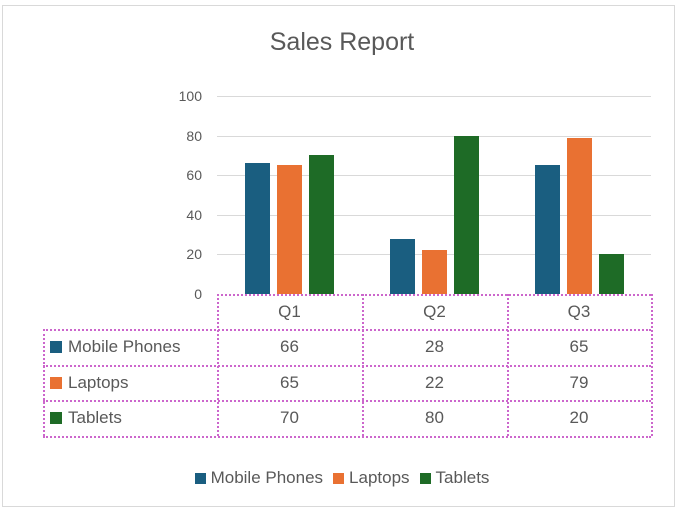  What do you see at coordinates (289, 346) in the screenshot?
I see `table-cell: 66` at bounding box center [289, 346].